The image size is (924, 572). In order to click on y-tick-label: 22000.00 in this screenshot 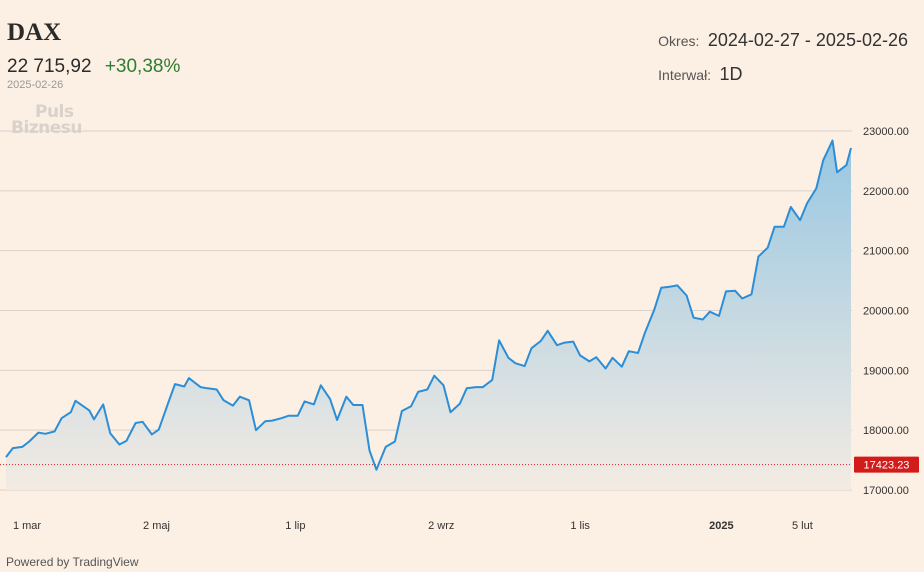, I will do `click(886, 192)`.